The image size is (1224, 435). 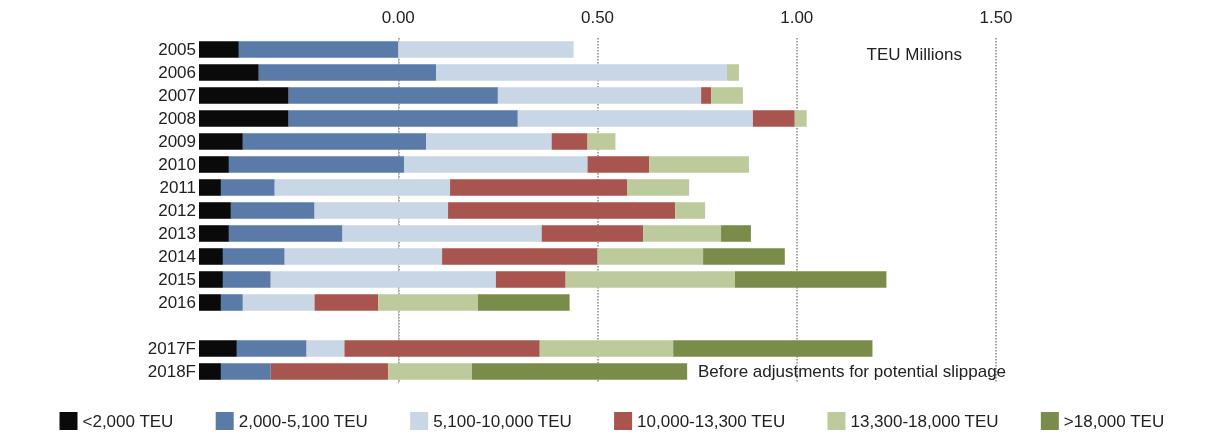 What do you see at coordinates (996, 17) in the screenshot?
I see `x-tick-label: 1.50` at bounding box center [996, 17].